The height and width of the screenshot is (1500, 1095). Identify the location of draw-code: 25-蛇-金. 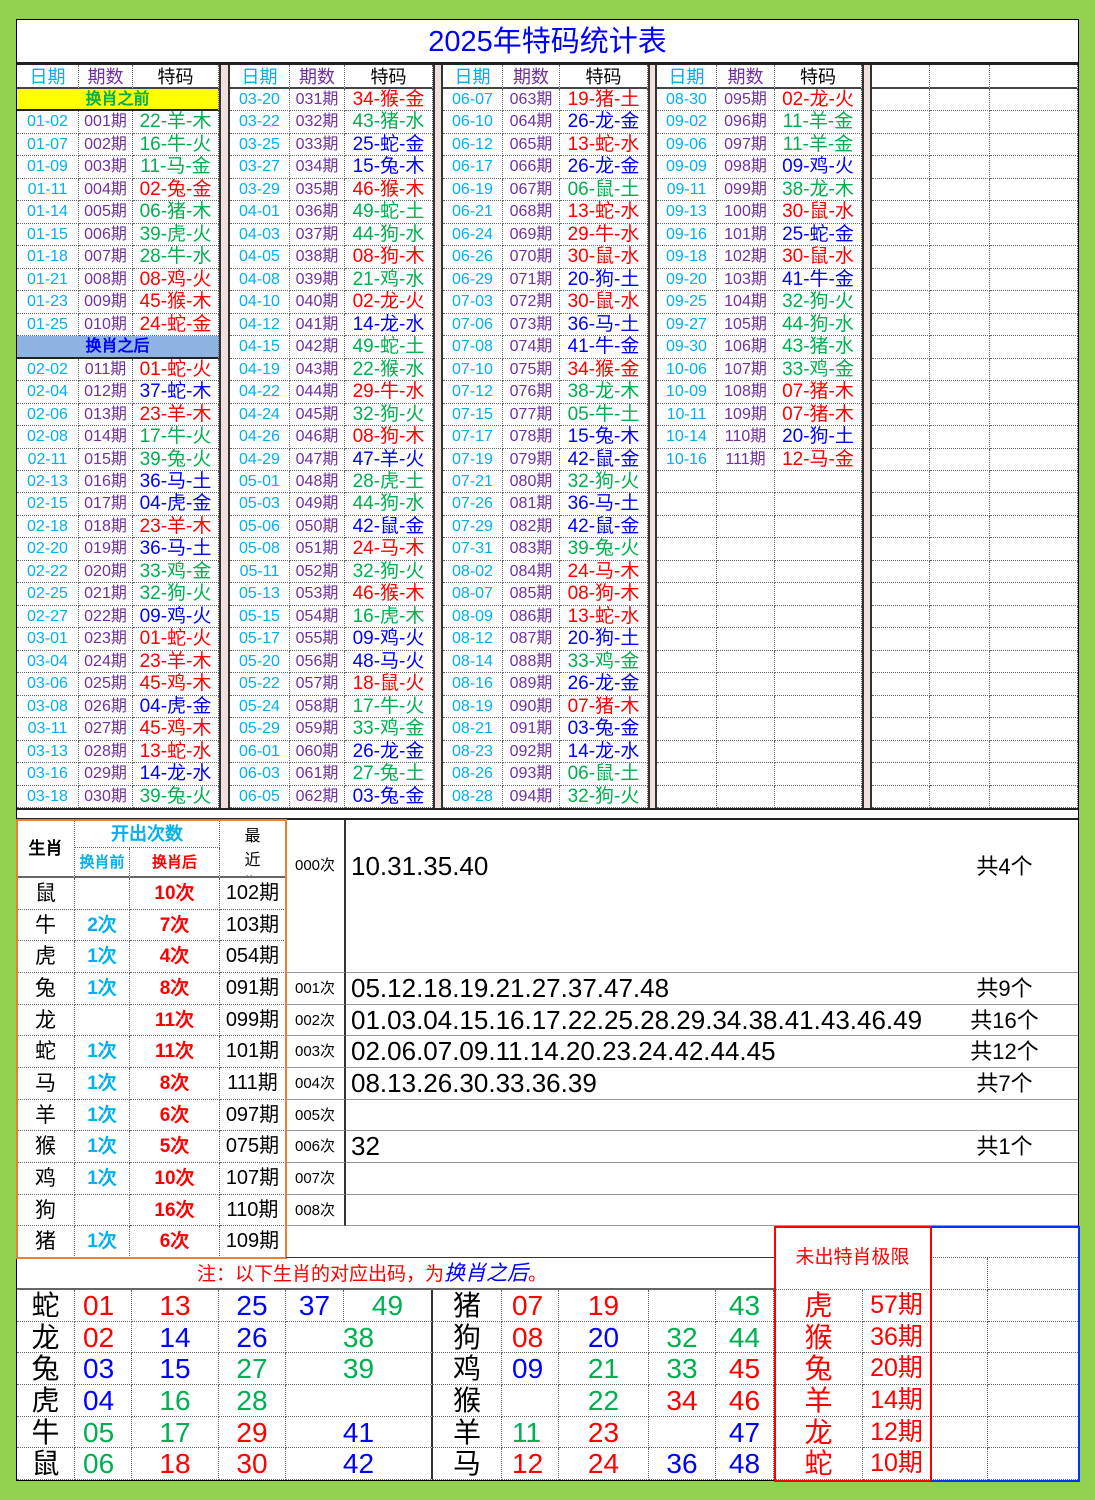
(818, 235).